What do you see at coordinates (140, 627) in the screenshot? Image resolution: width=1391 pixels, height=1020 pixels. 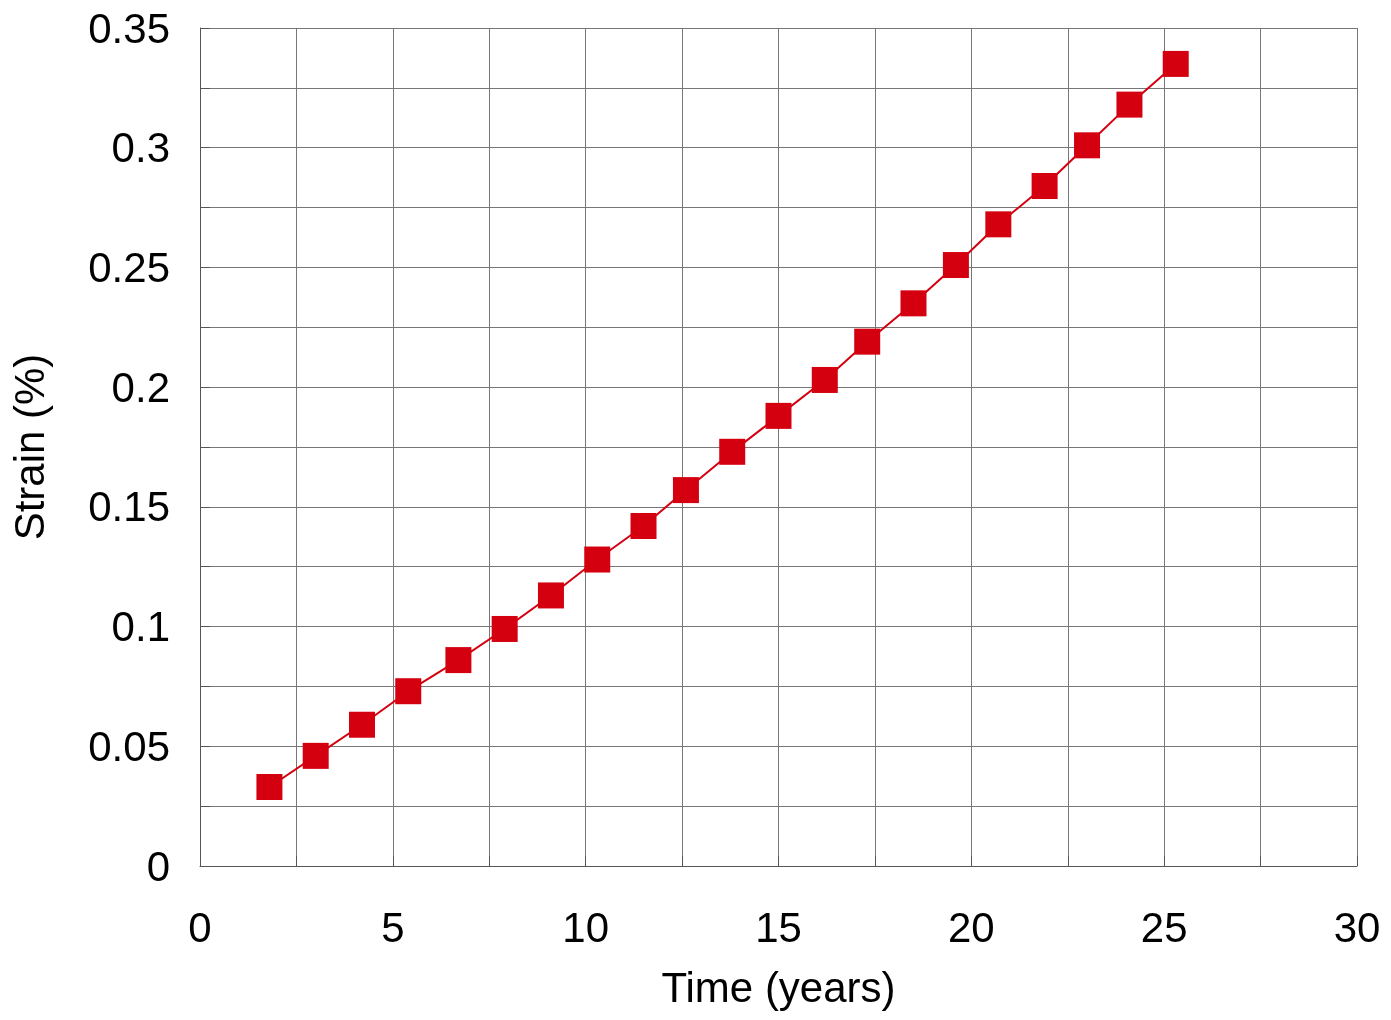 I see `y-tick-label: 0.1` at bounding box center [140, 627].